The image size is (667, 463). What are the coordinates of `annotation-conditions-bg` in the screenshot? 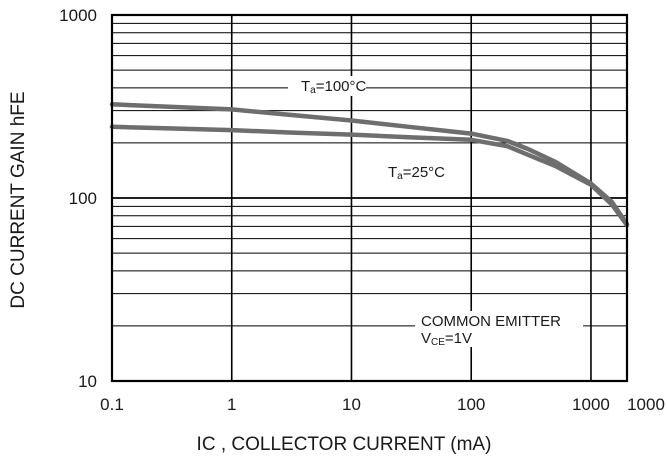 It's located at (499, 329).